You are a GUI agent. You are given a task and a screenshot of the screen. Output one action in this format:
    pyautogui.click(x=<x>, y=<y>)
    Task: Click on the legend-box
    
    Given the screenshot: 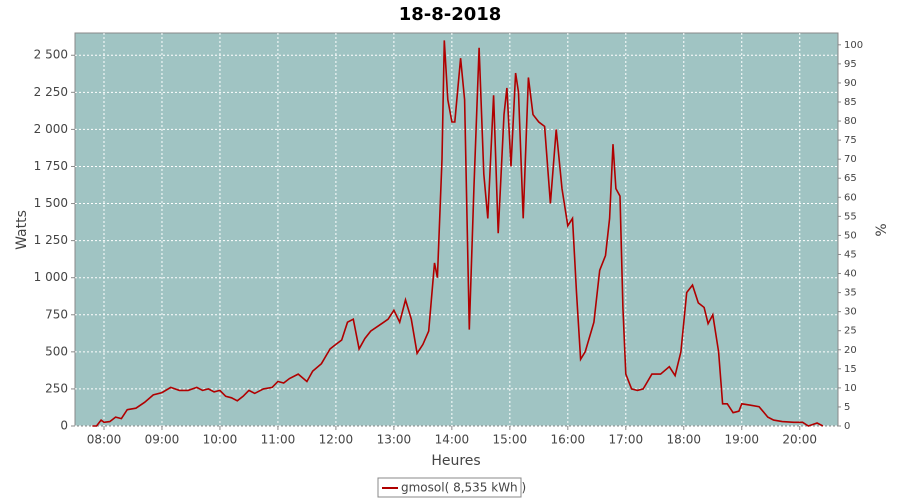 What is the action you would take?
    pyautogui.click(x=449, y=487)
    